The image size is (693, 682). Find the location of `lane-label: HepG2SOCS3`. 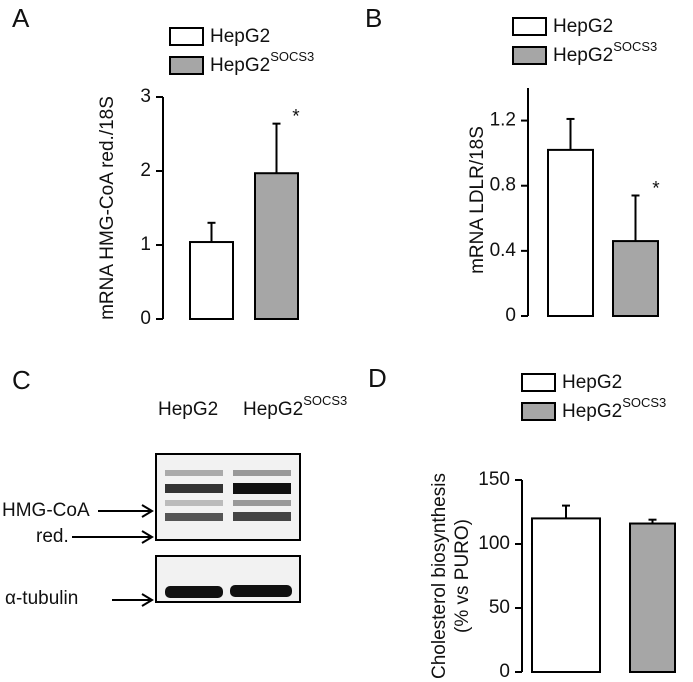

lane-label: HepG2SOCS3 is located at coordinates (295, 406).